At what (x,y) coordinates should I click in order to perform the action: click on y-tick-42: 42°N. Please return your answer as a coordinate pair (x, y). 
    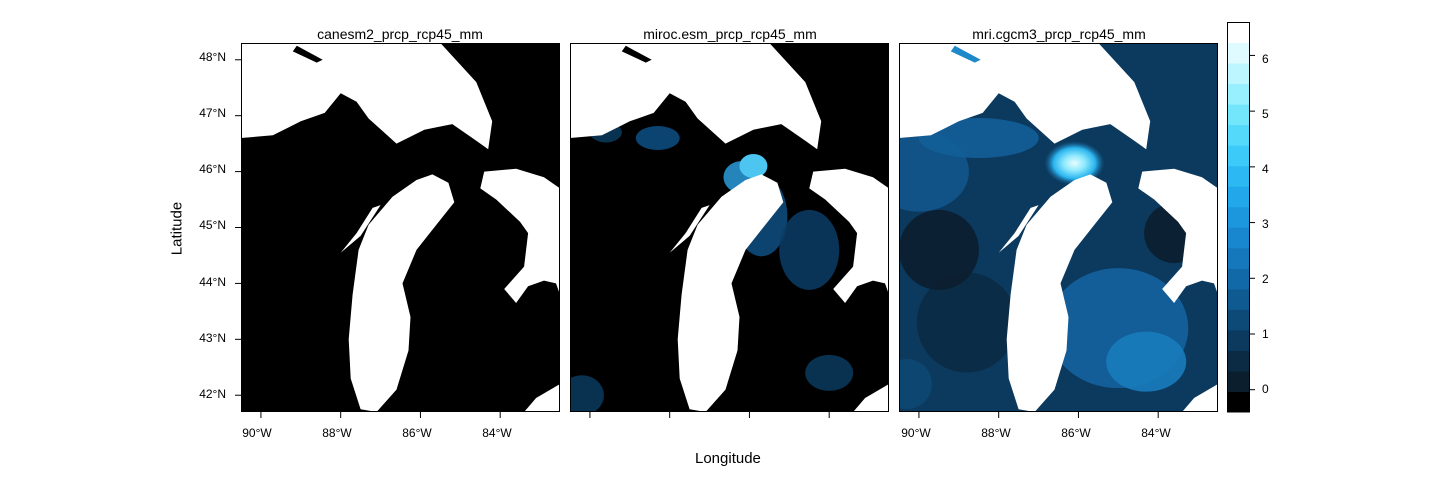
    Looking at the image, I should click on (212, 394).